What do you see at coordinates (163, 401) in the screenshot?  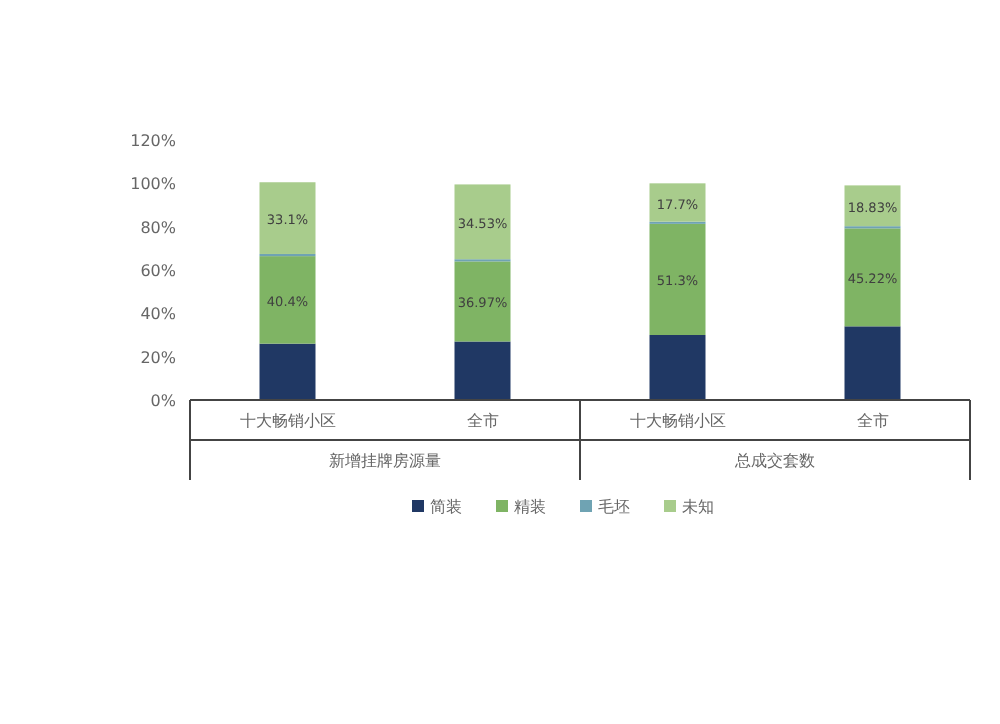 I see `y-tick-label: 0%` at bounding box center [163, 401].